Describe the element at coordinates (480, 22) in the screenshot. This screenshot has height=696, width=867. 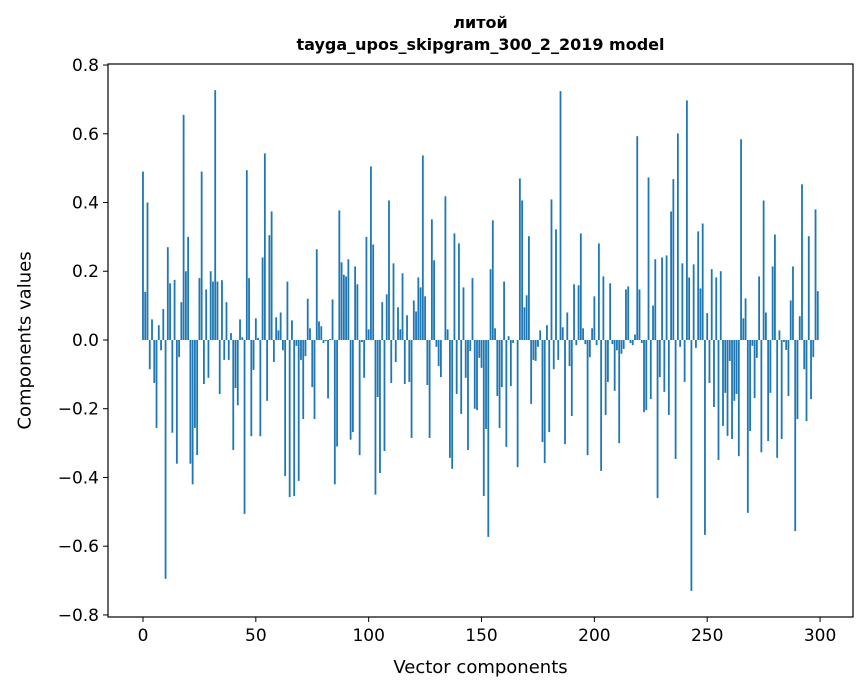
I see `chart-title-word: литой` at that location.